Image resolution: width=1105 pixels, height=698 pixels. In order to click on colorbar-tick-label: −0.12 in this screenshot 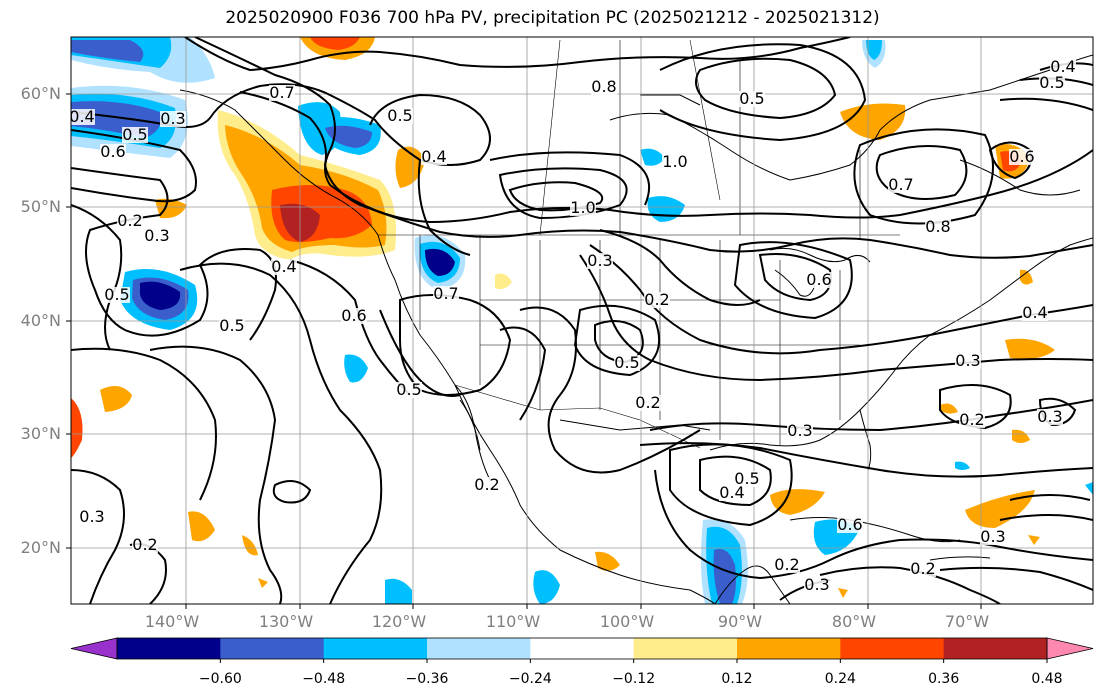, I will do `click(633, 679)`.